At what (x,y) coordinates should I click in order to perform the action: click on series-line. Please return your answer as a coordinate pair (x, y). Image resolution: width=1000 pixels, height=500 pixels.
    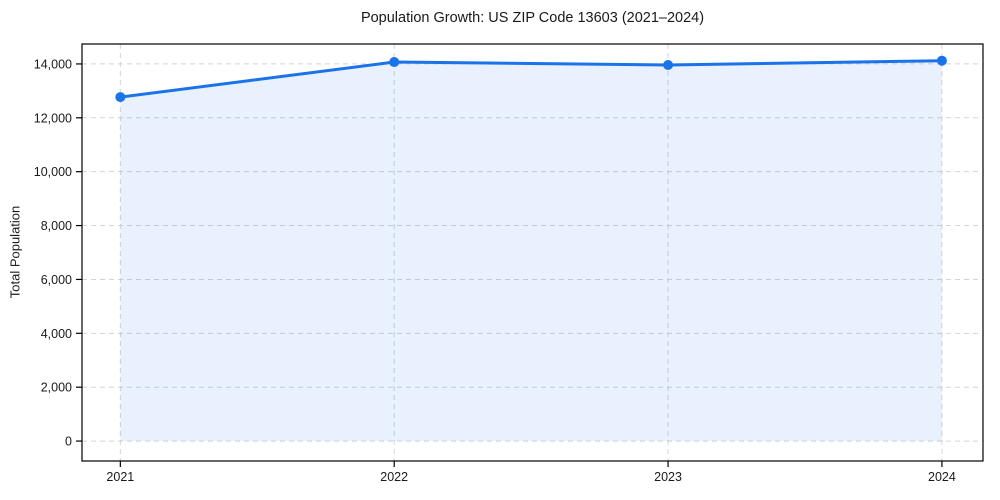
    Looking at the image, I should click on (531, 79).